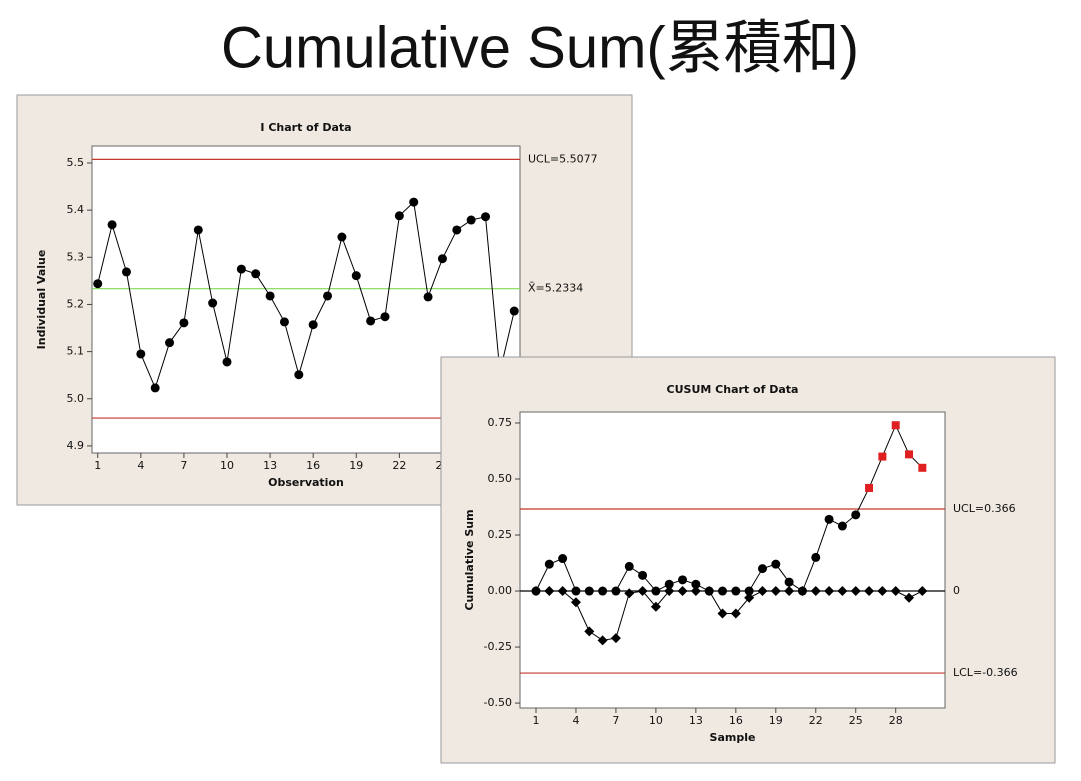 This screenshot has width=1081, height=781. What do you see at coordinates (76, 209) in the screenshot?
I see `y-tick-label: 5.4` at bounding box center [76, 209].